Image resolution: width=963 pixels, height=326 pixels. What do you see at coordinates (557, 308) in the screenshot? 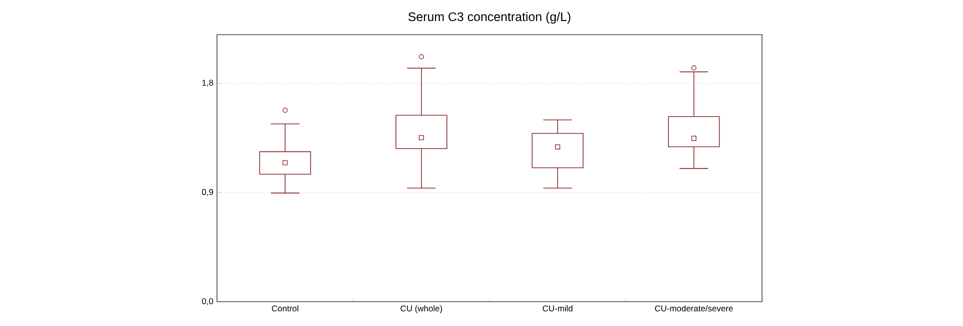
I see `x-tick-label: CU-mild` at bounding box center [557, 308].